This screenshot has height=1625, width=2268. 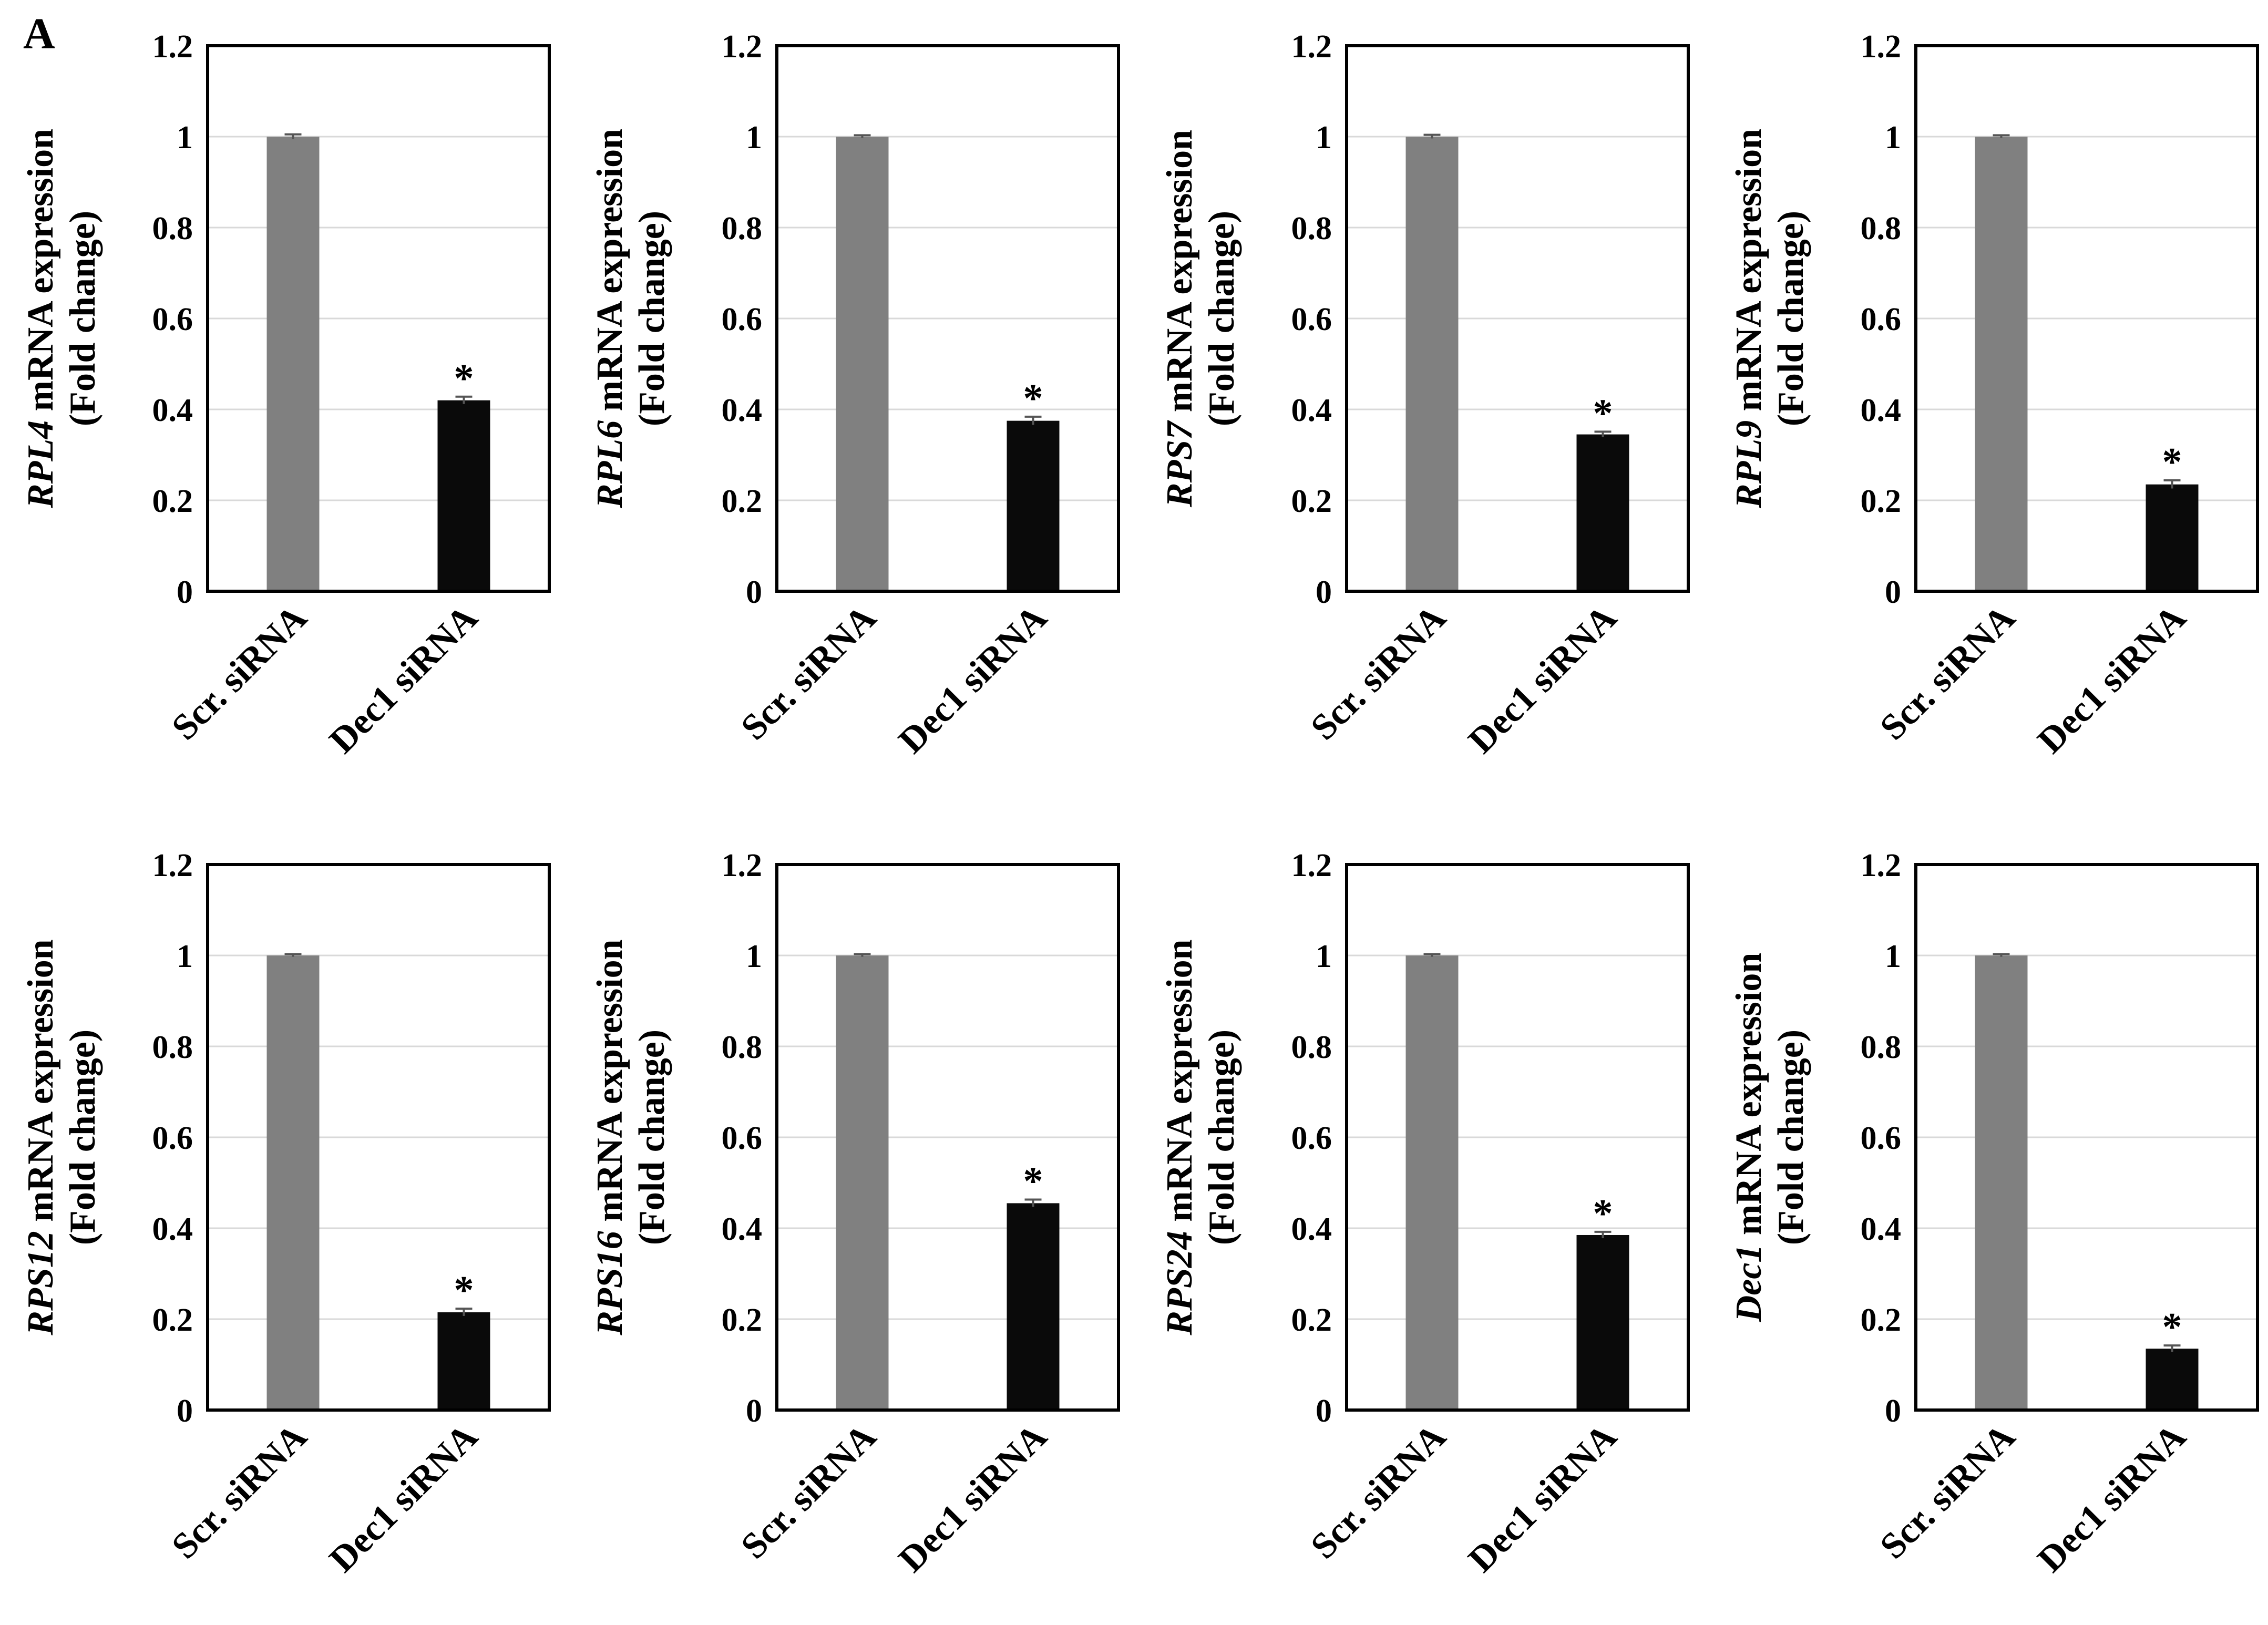 What do you see at coordinates (39, 33) in the screenshot?
I see `panel-letter: A` at bounding box center [39, 33].